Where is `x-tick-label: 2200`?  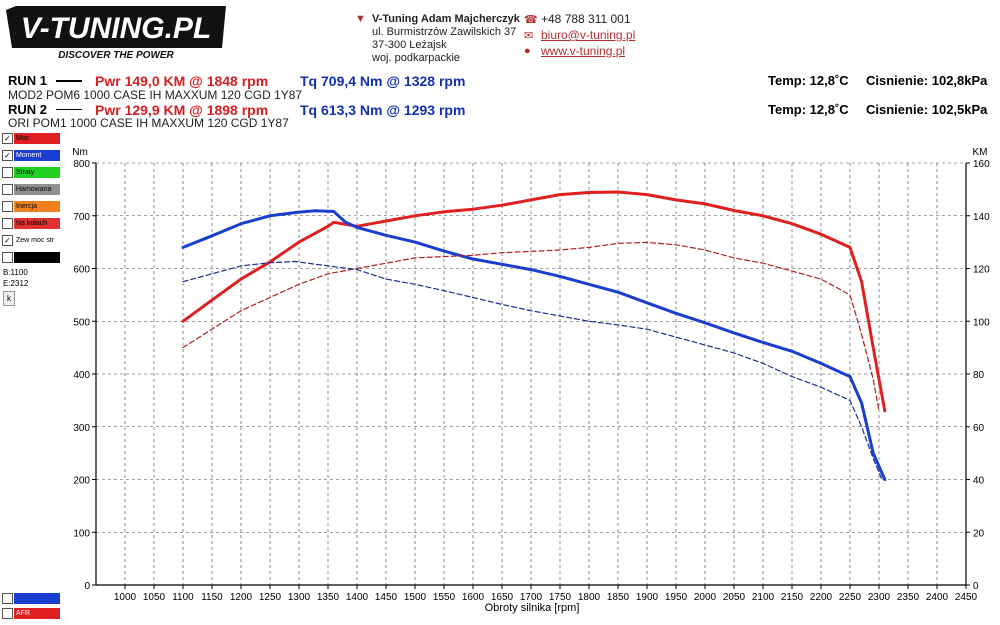
x-tick-label: 2200 is located at coordinates (821, 597).